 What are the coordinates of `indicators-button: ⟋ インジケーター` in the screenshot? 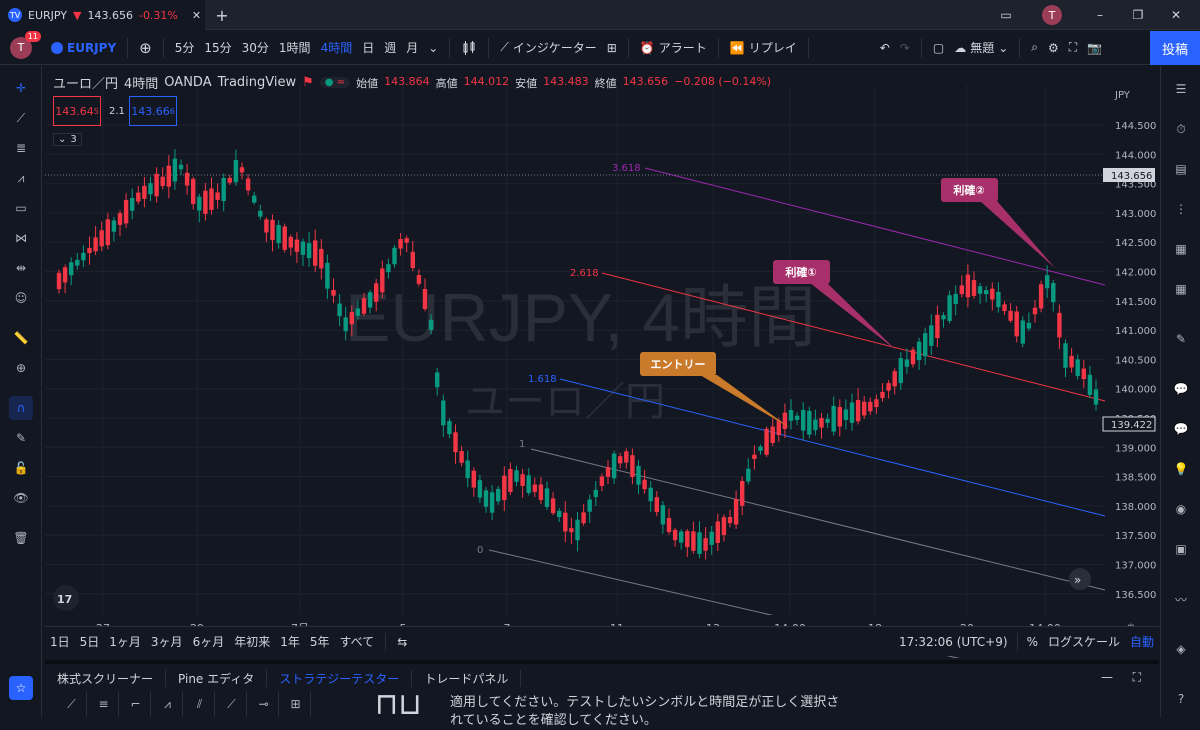 It's located at (548, 47).